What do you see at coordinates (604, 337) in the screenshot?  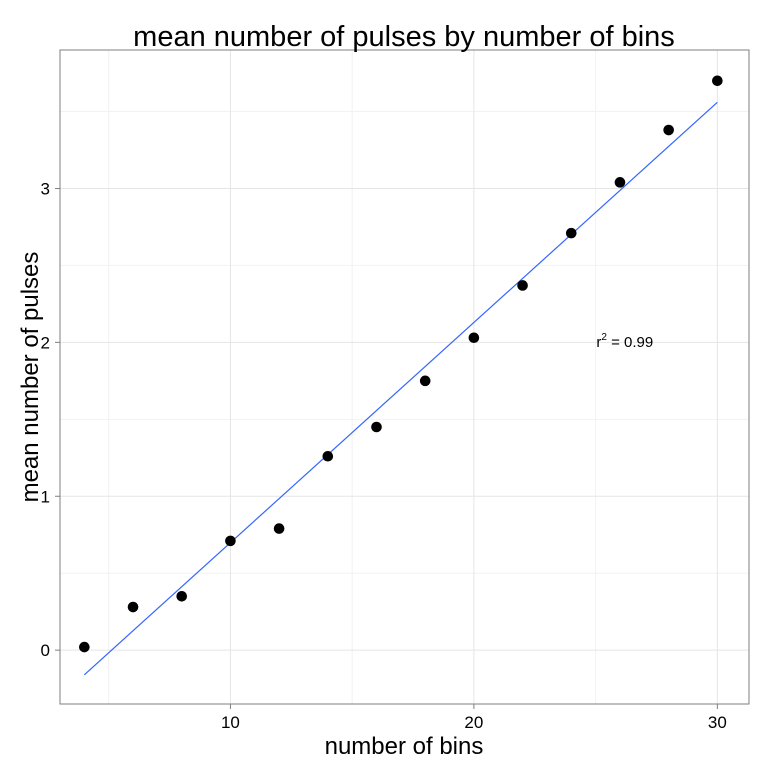 I see `annotation-superscript: 2` at bounding box center [604, 337].